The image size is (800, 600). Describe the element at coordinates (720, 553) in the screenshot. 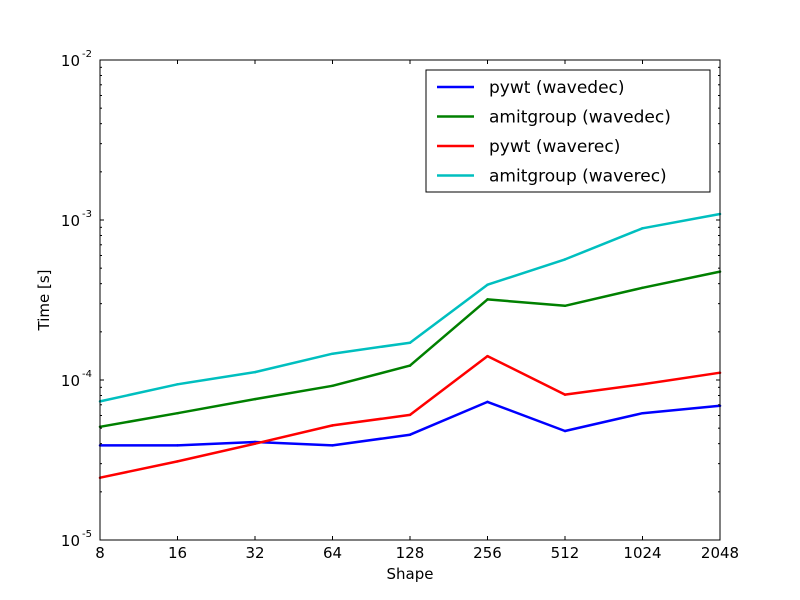

I see `x-tick-label: 2048` at that location.